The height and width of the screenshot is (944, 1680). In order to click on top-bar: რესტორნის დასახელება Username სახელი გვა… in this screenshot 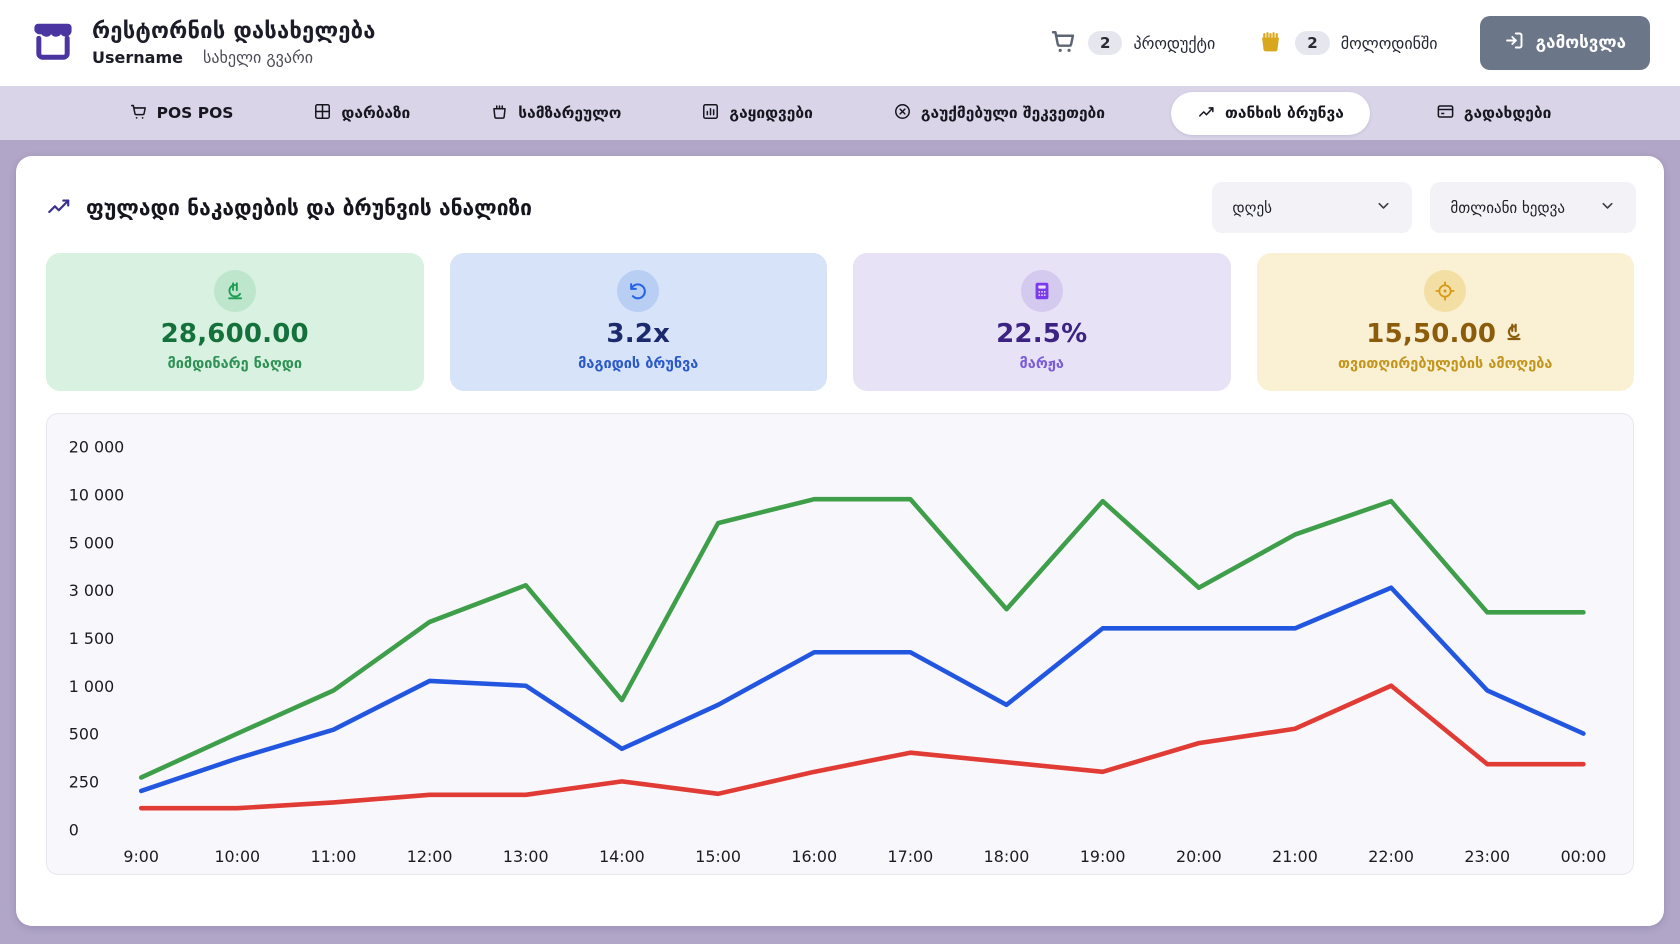, I will do `click(840, 43)`.